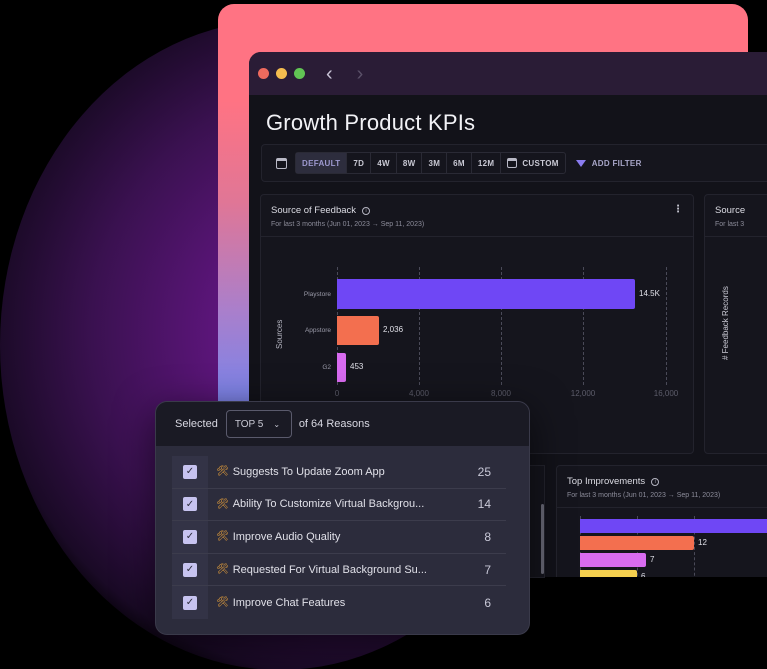  What do you see at coordinates (652, 559) in the screenshot?
I see `bar-value: 7` at bounding box center [652, 559].